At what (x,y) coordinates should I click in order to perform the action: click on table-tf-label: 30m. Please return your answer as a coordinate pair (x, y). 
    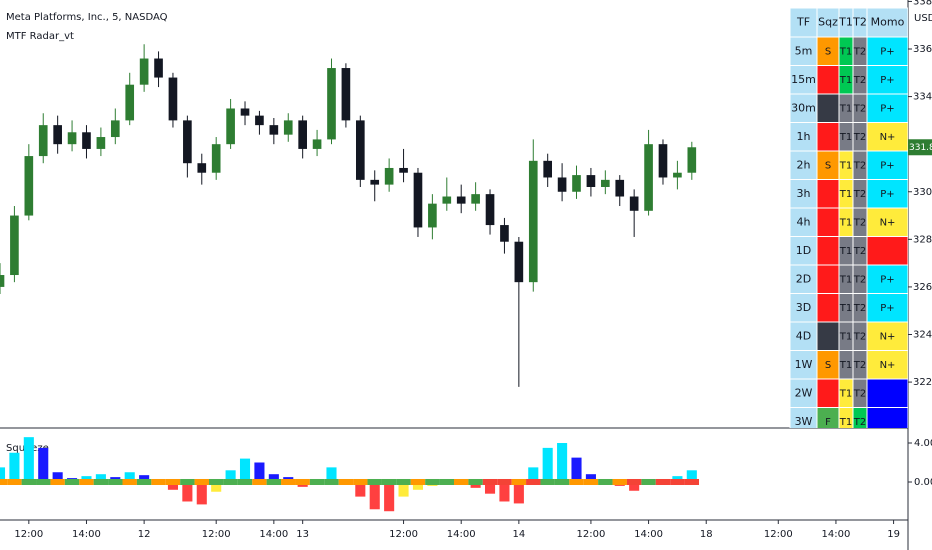
    Looking at the image, I should click on (803, 107).